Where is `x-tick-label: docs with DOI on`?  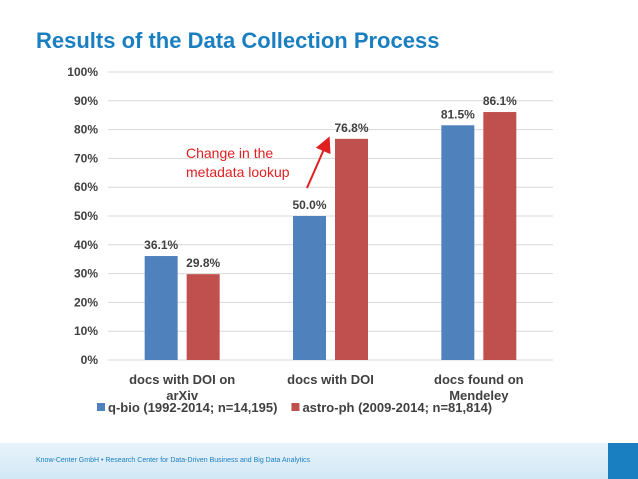 x-tick-label: docs with DOI on is located at coordinates (182, 379).